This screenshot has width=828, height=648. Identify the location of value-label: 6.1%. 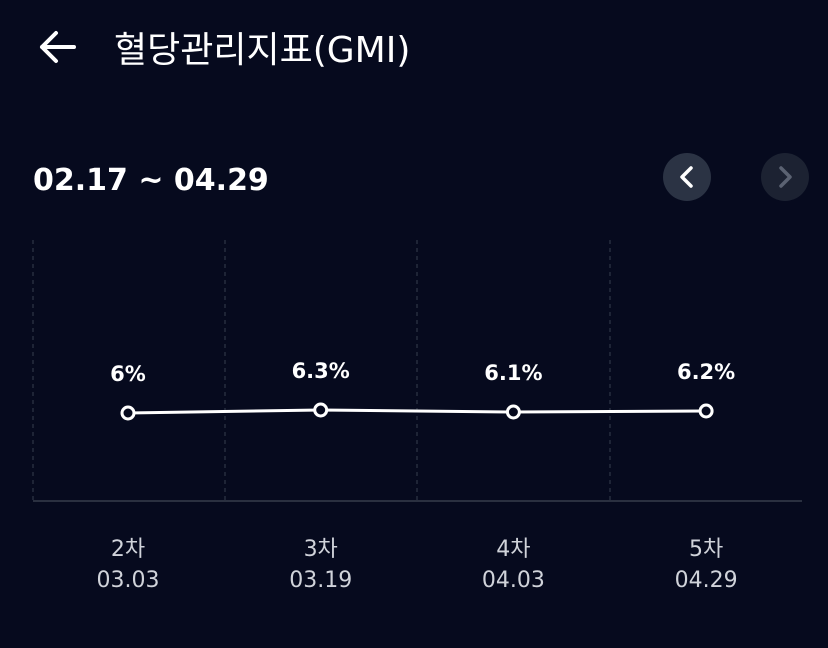
(513, 373).